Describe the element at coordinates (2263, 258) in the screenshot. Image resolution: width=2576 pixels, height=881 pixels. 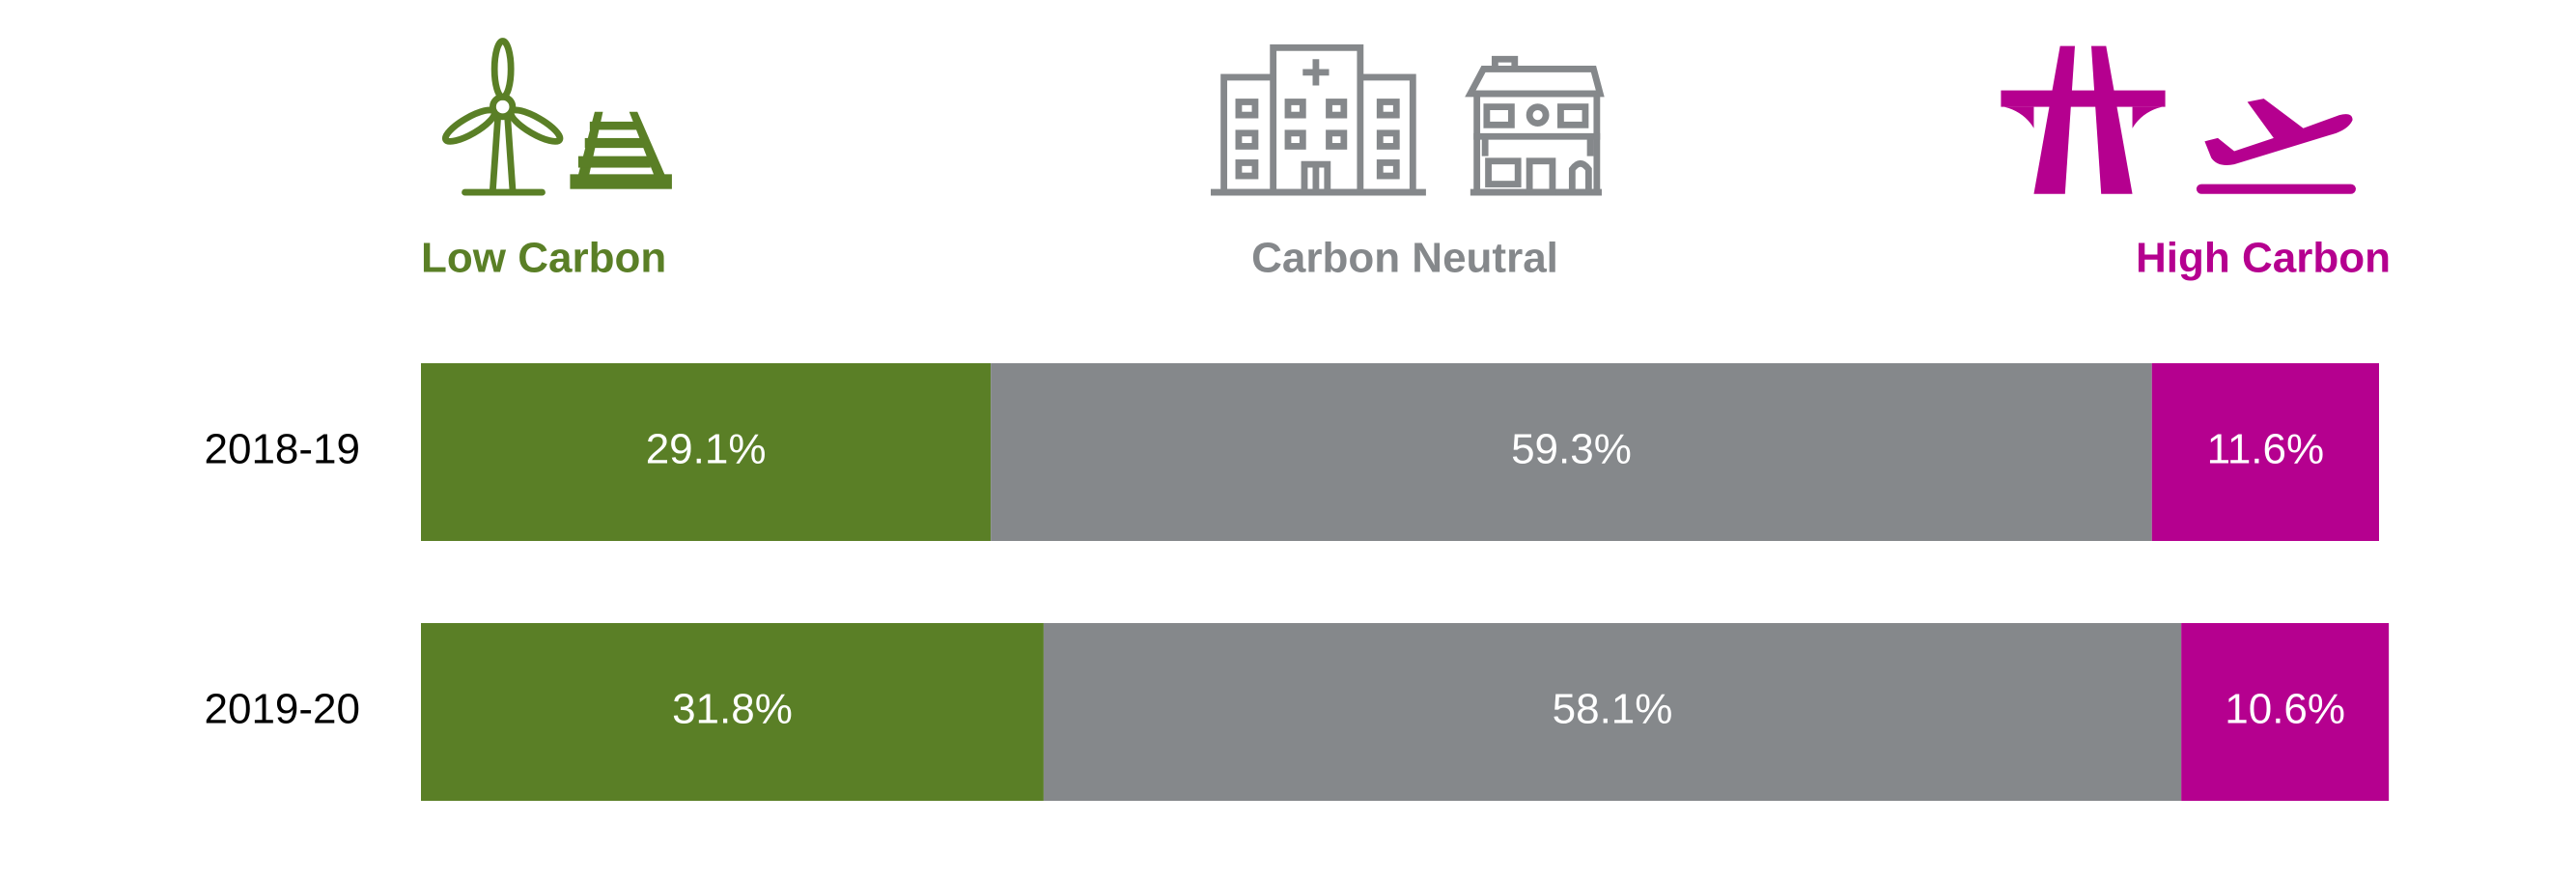
I see `legend-label: High Carbon` at that location.